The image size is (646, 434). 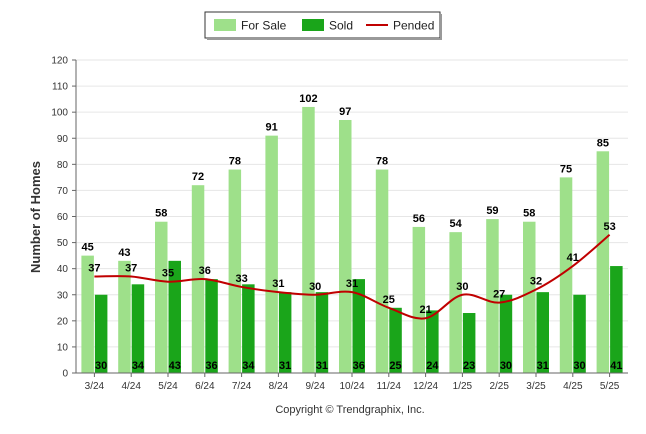 What do you see at coordinates (63, 321) in the screenshot?
I see `y-tick-label: 20` at bounding box center [63, 321].